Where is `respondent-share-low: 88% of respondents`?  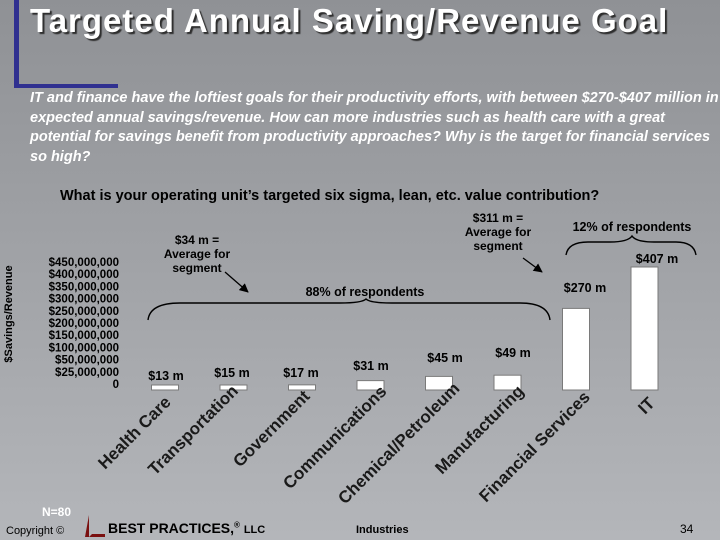 respondent-share-low: 88% of respondents is located at coordinates (365, 292).